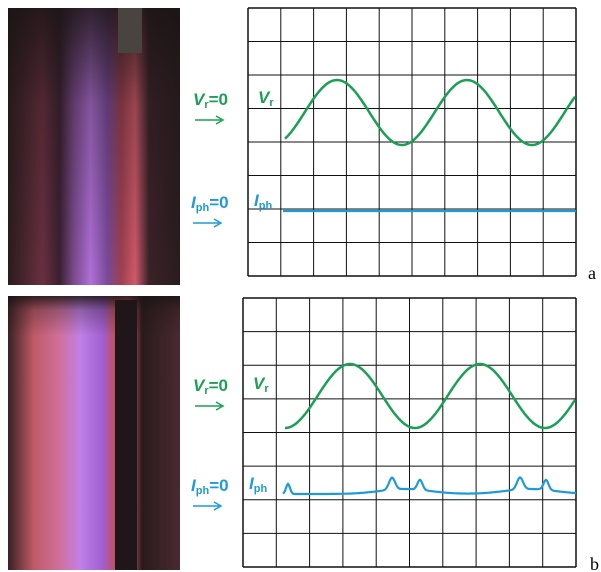 The width and height of the screenshot is (601, 572). What do you see at coordinates (429, 486) in the screenshot?
I see `iph-trace` at bounding box center [429, 486].